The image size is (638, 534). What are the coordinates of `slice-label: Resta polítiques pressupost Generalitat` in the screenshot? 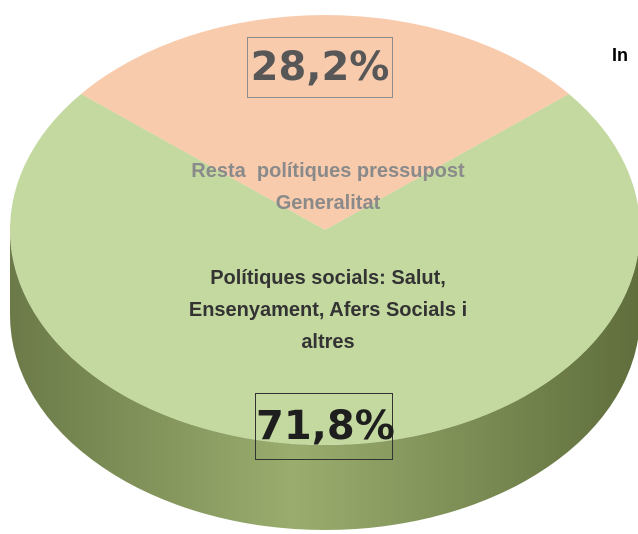 It's located at (331, 187).